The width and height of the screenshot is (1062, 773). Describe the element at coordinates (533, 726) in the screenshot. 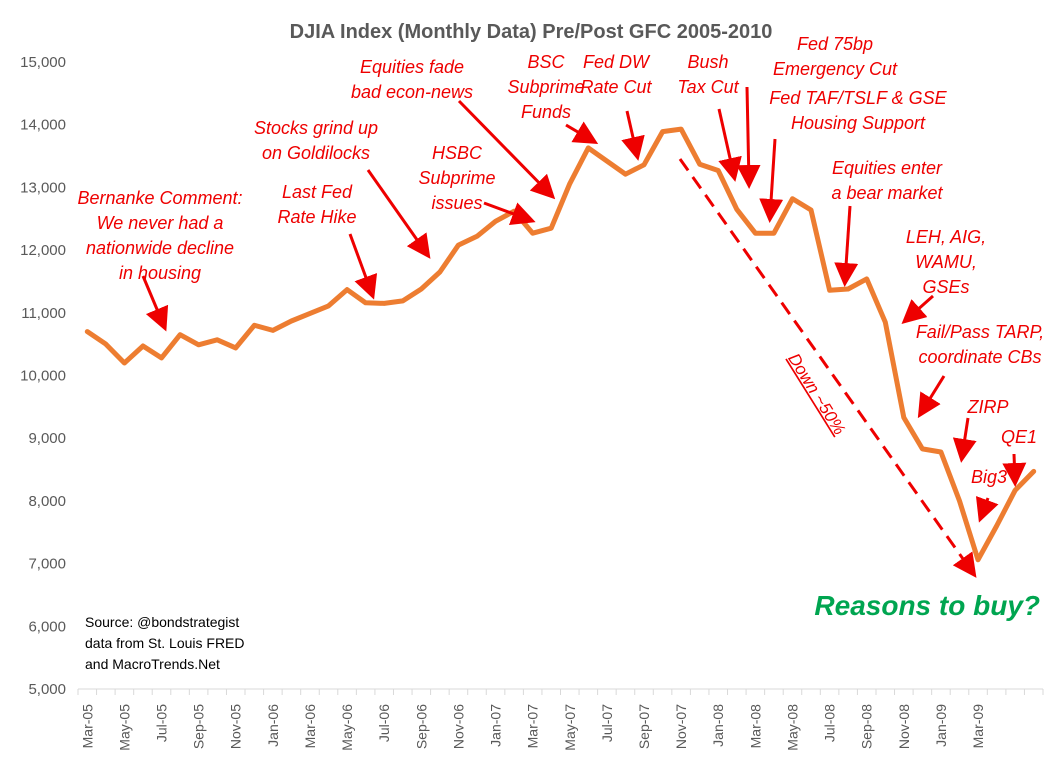

I see `x-tick-label: Mar-07` at that location.